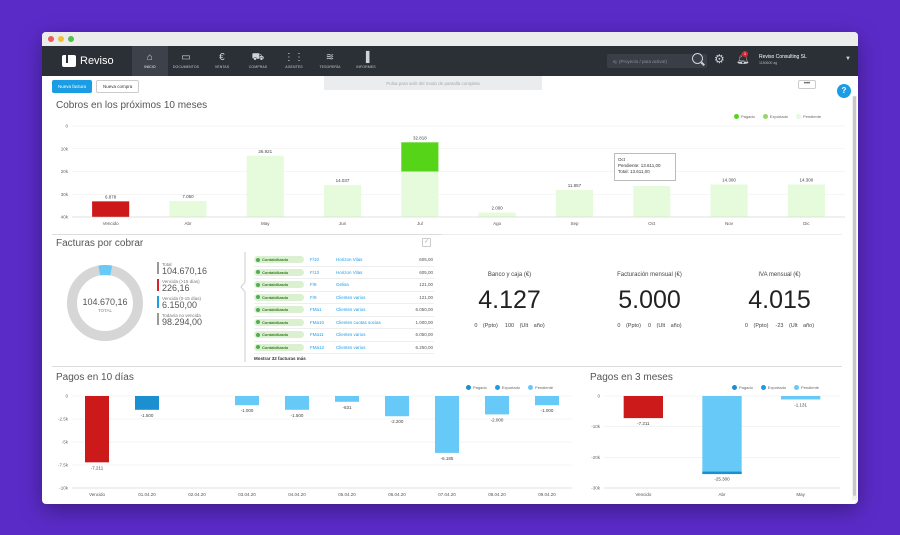  I want to click on nav-item-ventas: € VENTAS, so click(222, 61).